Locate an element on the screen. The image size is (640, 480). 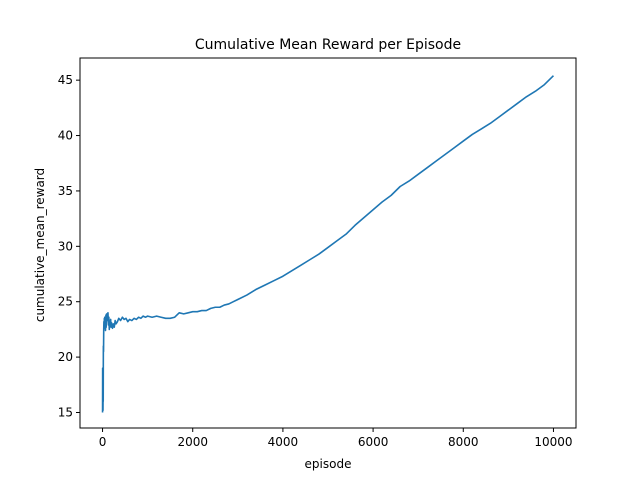
y-tick-label: 25 is located at coordinates (65, 302).